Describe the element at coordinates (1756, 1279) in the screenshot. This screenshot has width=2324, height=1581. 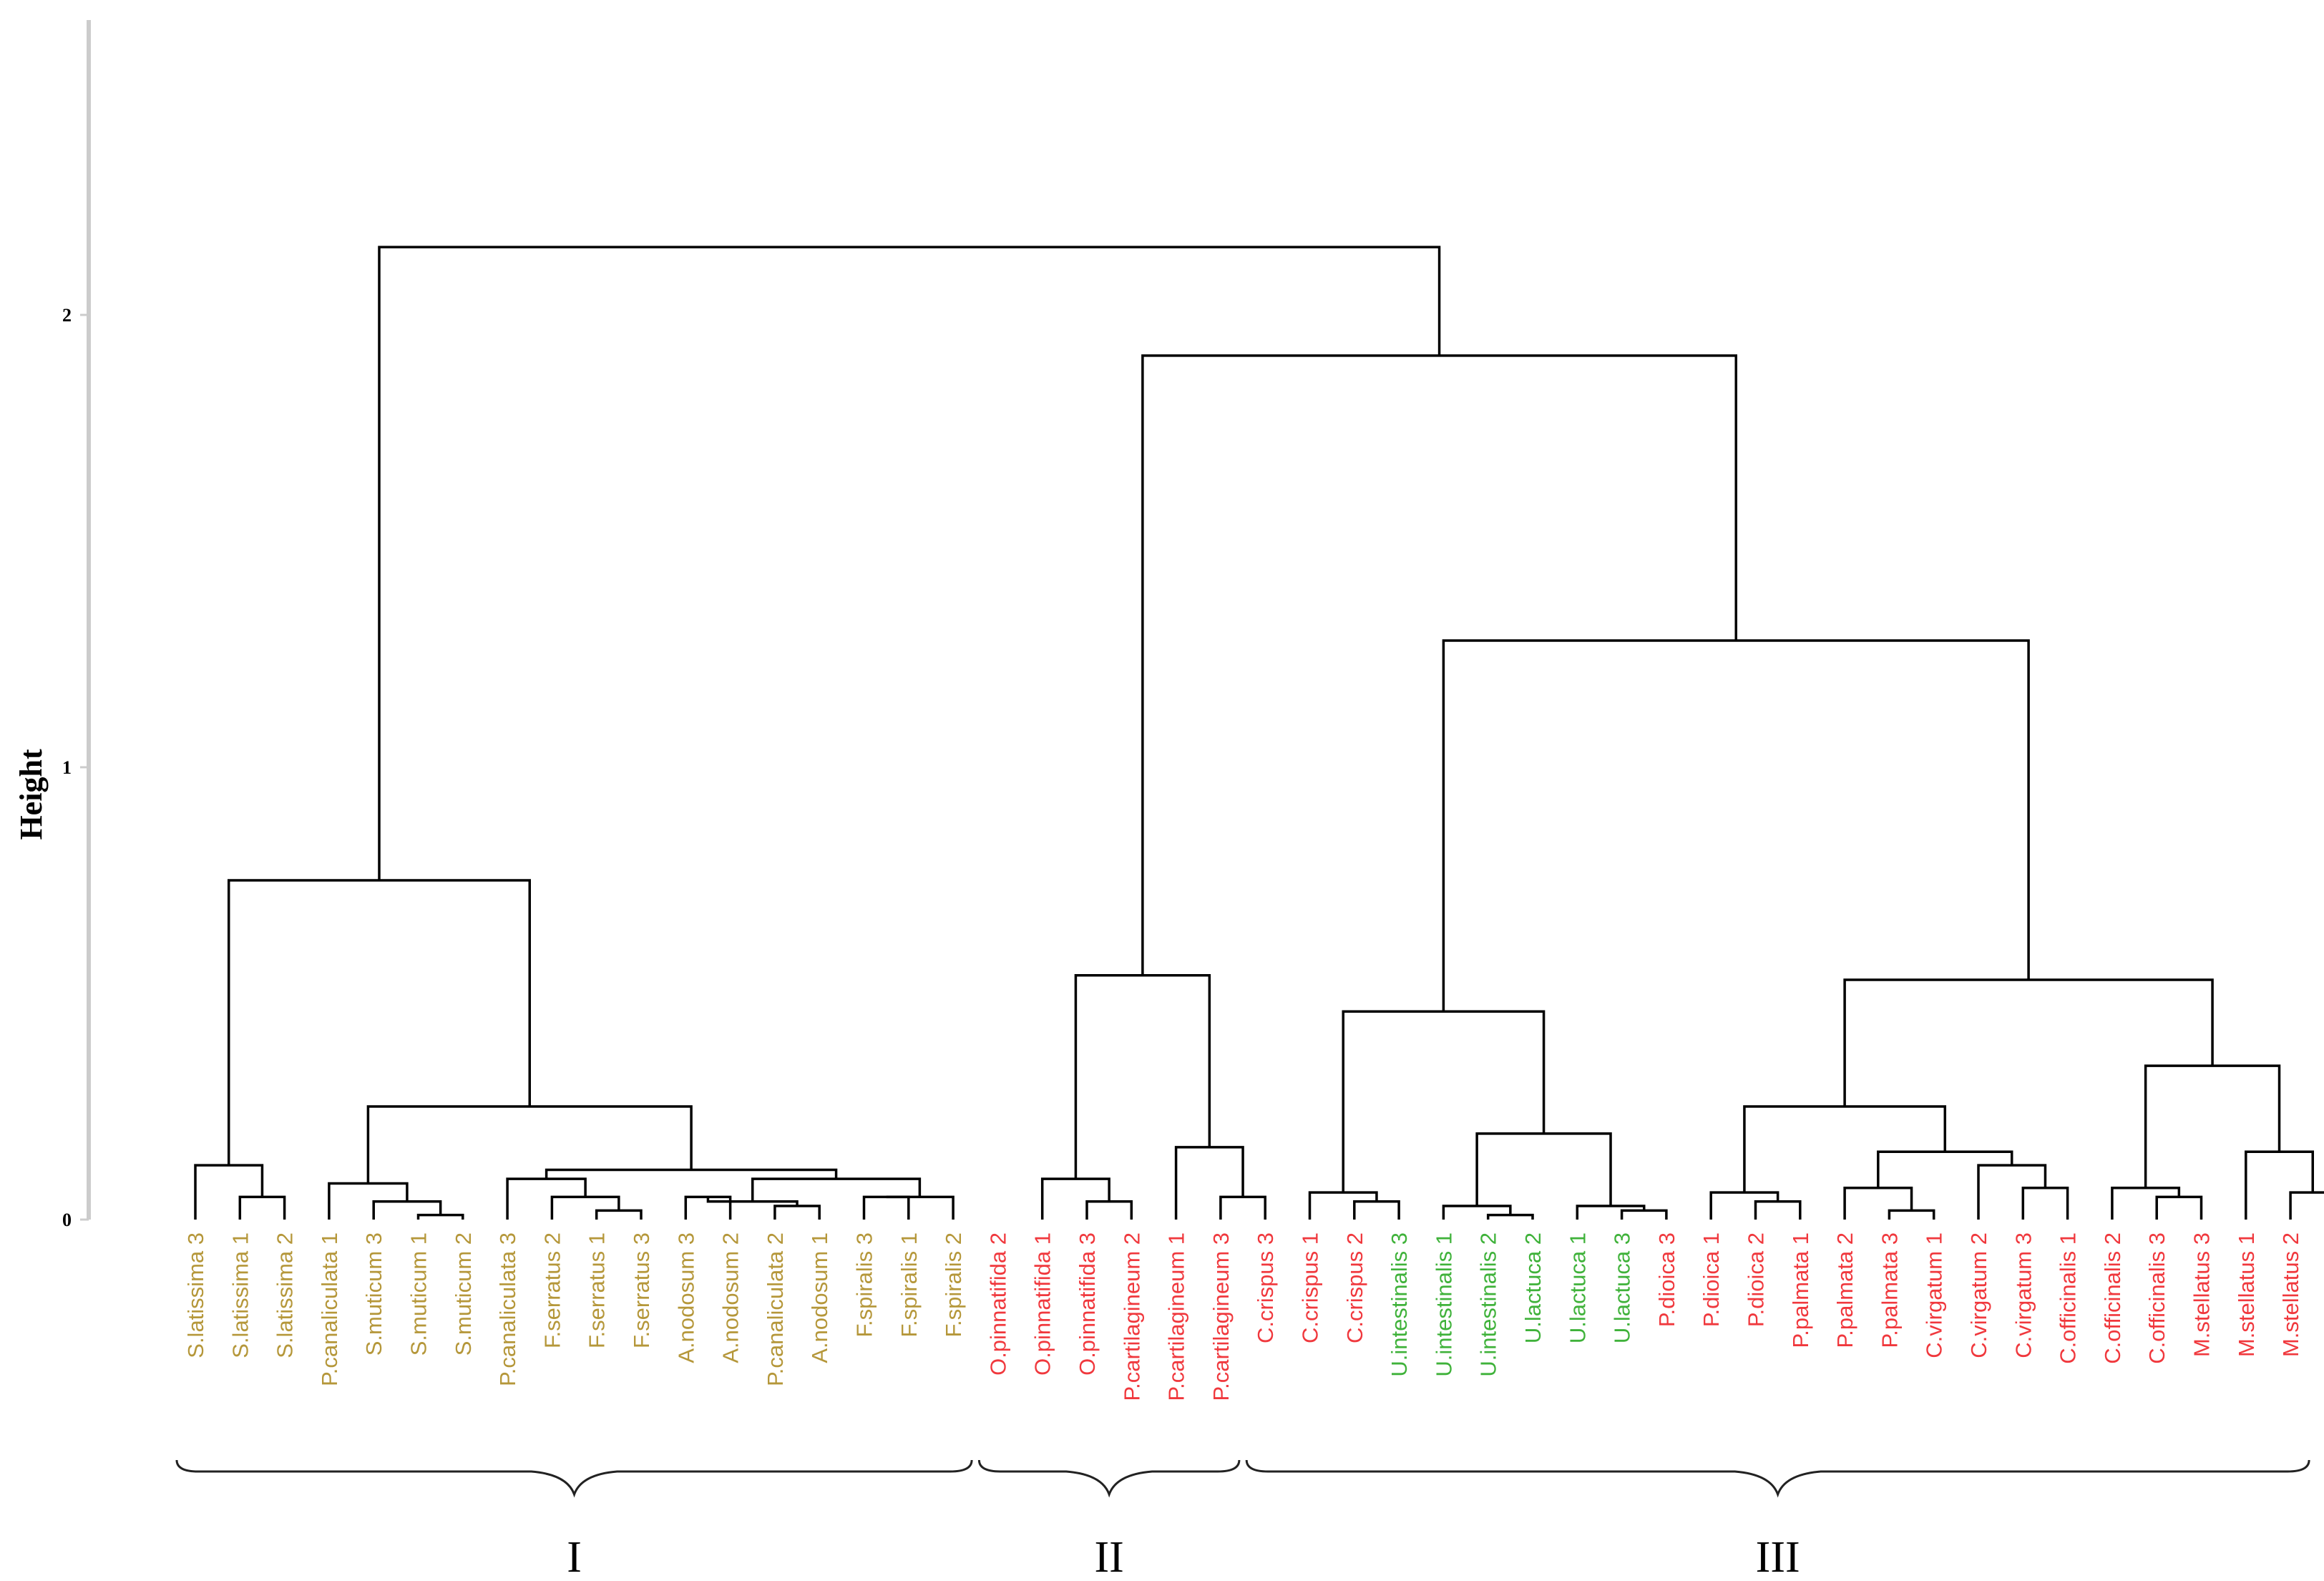
I see `leaf-label: P.dioica 2` at that location.